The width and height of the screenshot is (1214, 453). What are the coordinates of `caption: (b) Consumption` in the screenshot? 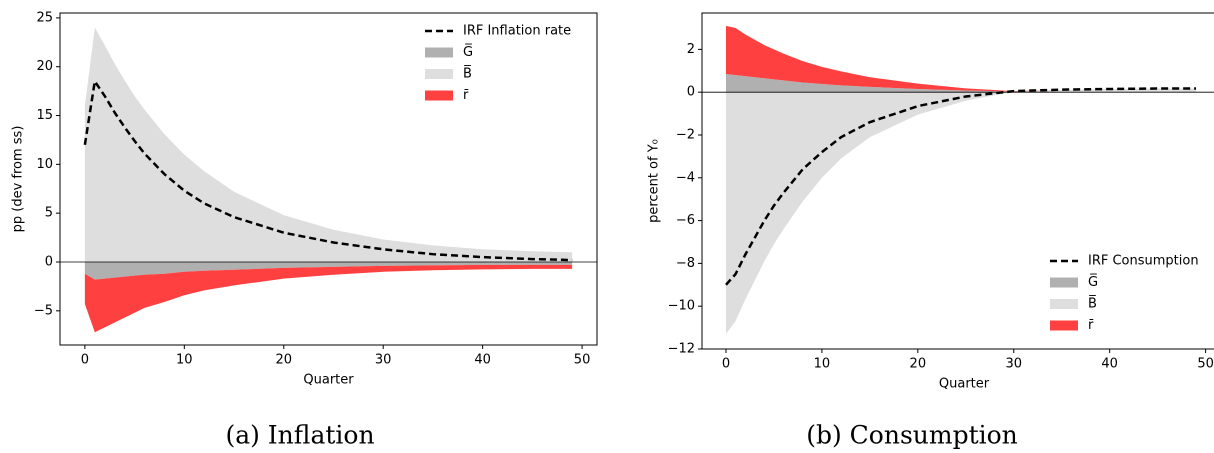 It's located at (912, 435).